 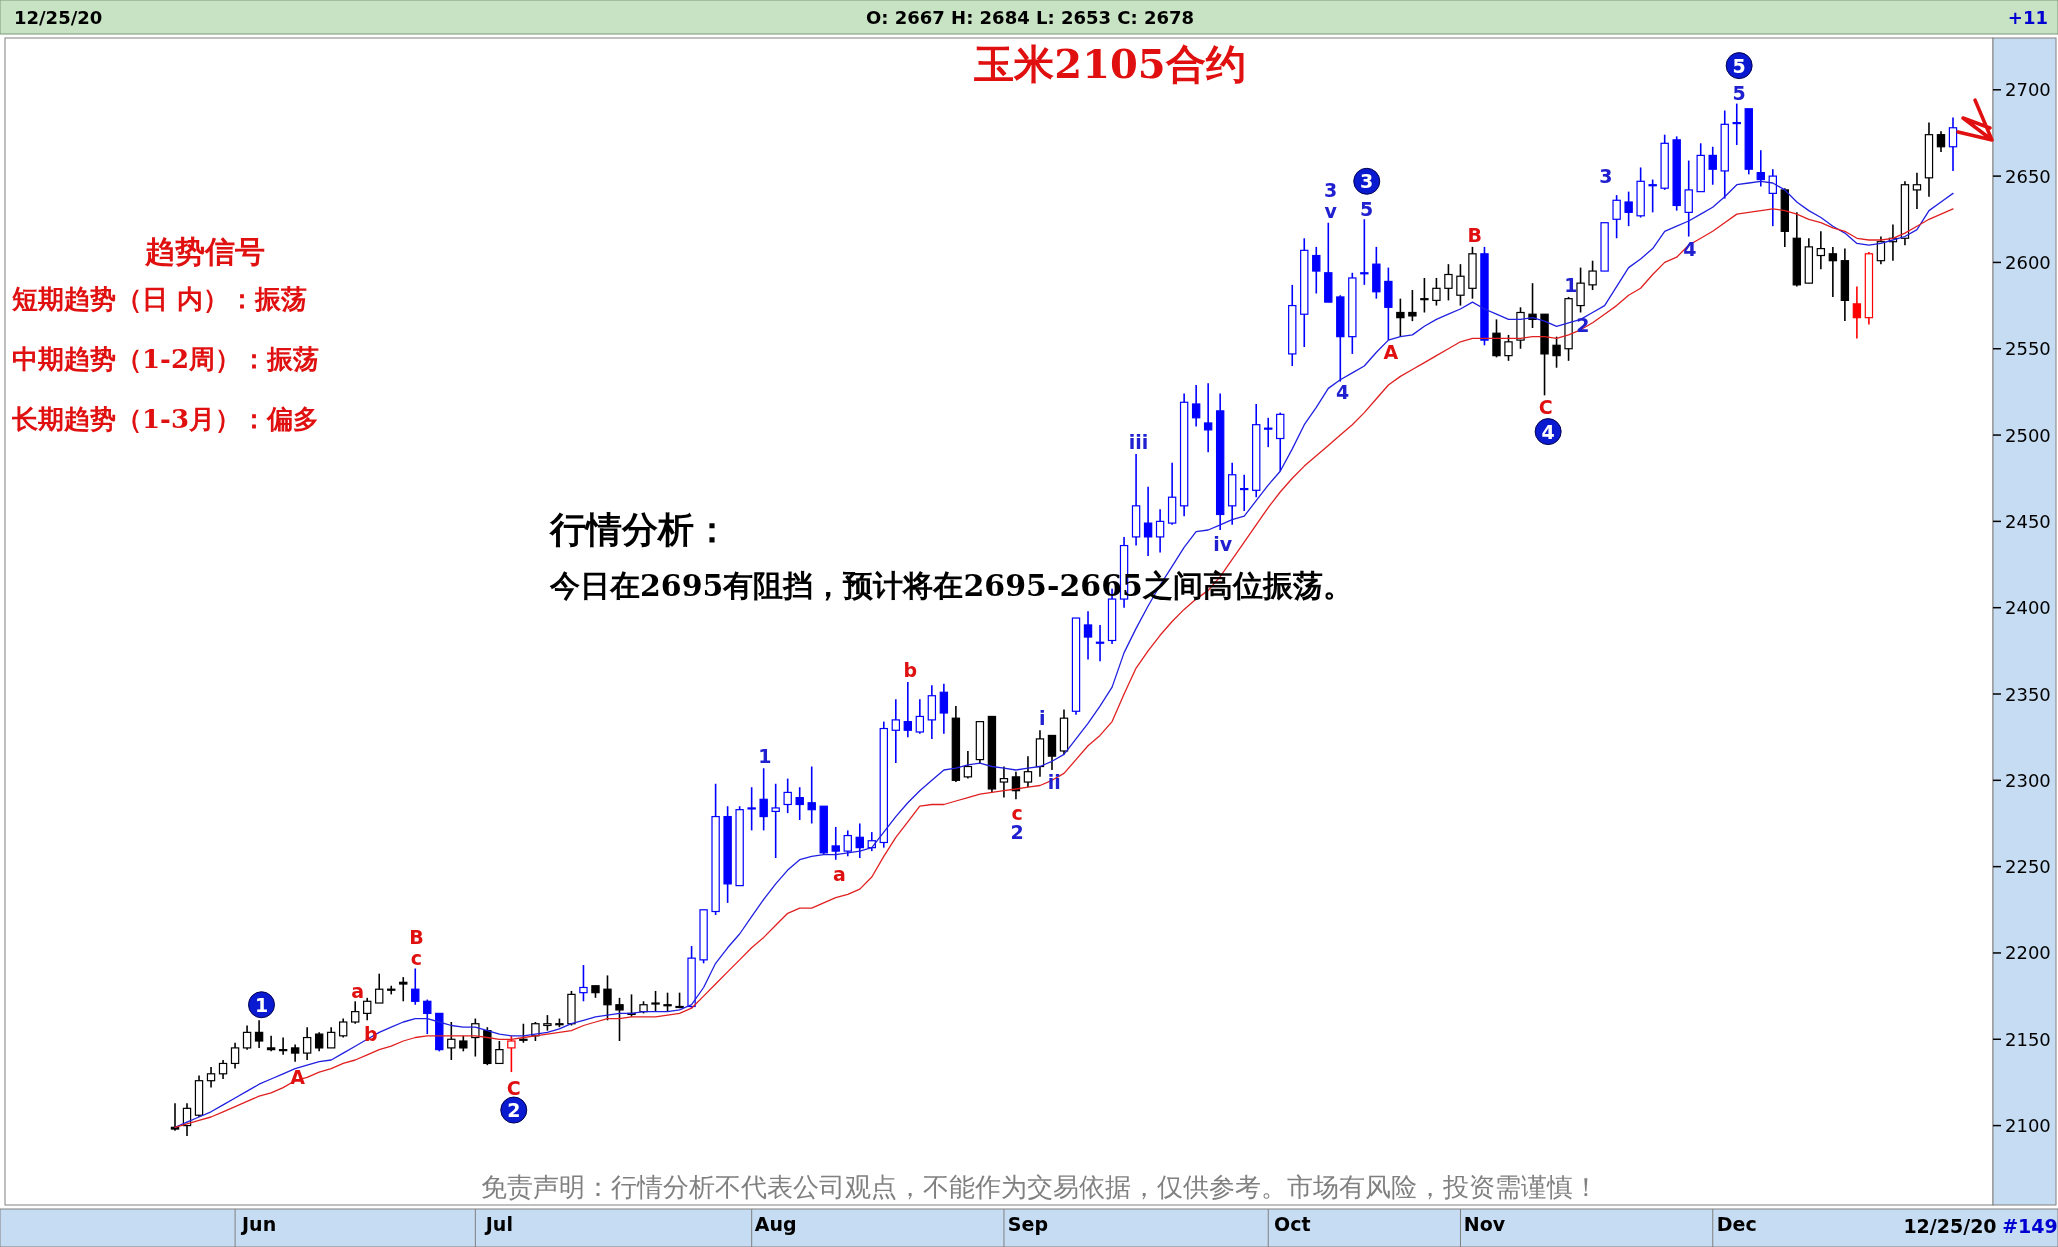 What do you see at coordinates (2028, 780) in the screenshot?
I see `y-tick-label: 2300` at bounding box center [2028, 780].